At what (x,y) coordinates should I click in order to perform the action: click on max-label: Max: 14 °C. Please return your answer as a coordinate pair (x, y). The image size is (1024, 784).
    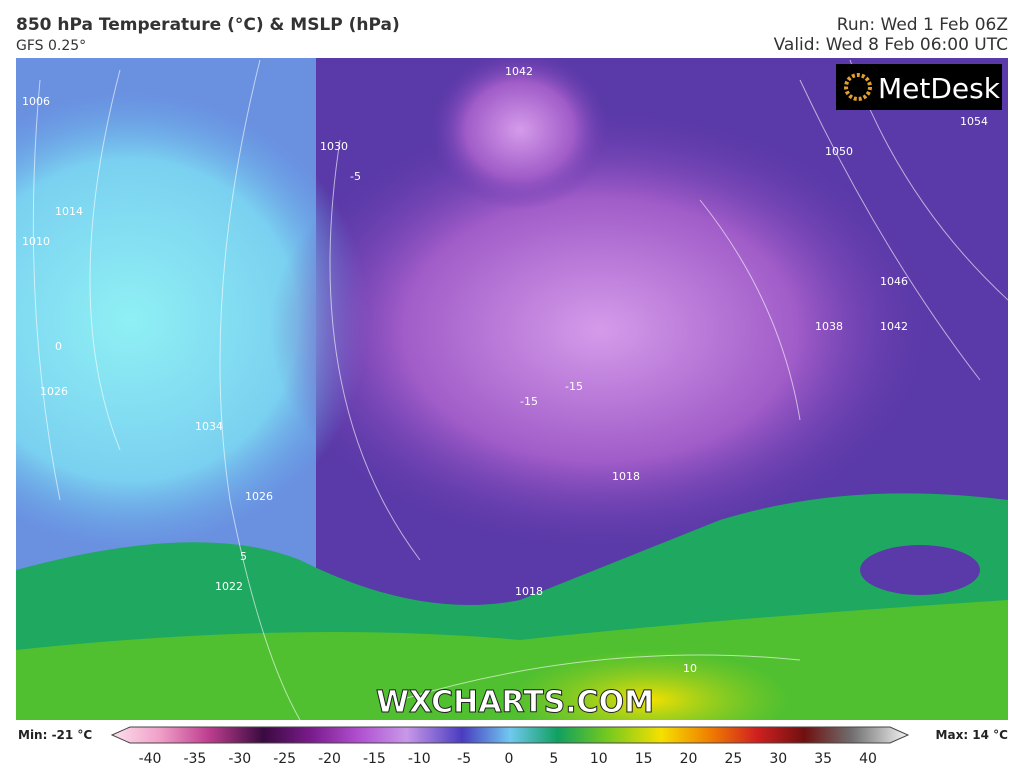
    Looking at the image, I should click on (972, 735).